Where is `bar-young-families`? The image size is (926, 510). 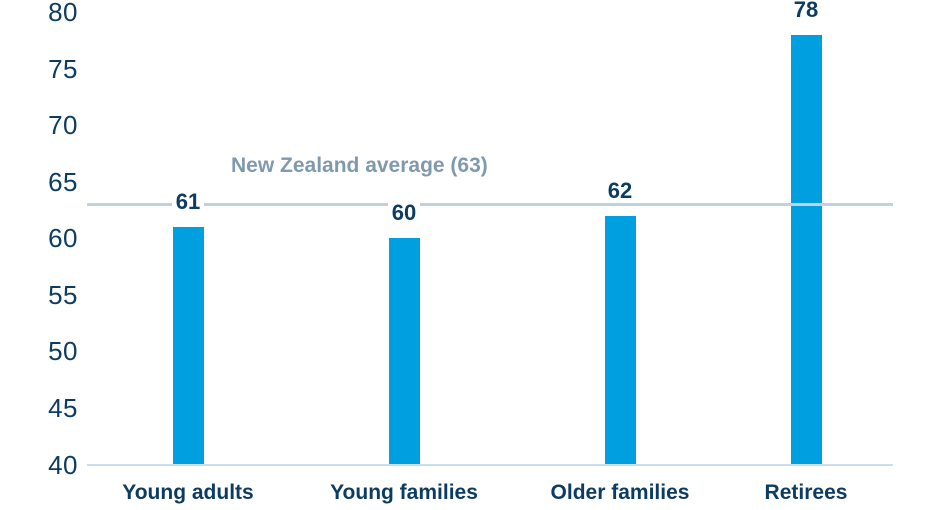
bar-young-families is located at coordinates (404, 351).